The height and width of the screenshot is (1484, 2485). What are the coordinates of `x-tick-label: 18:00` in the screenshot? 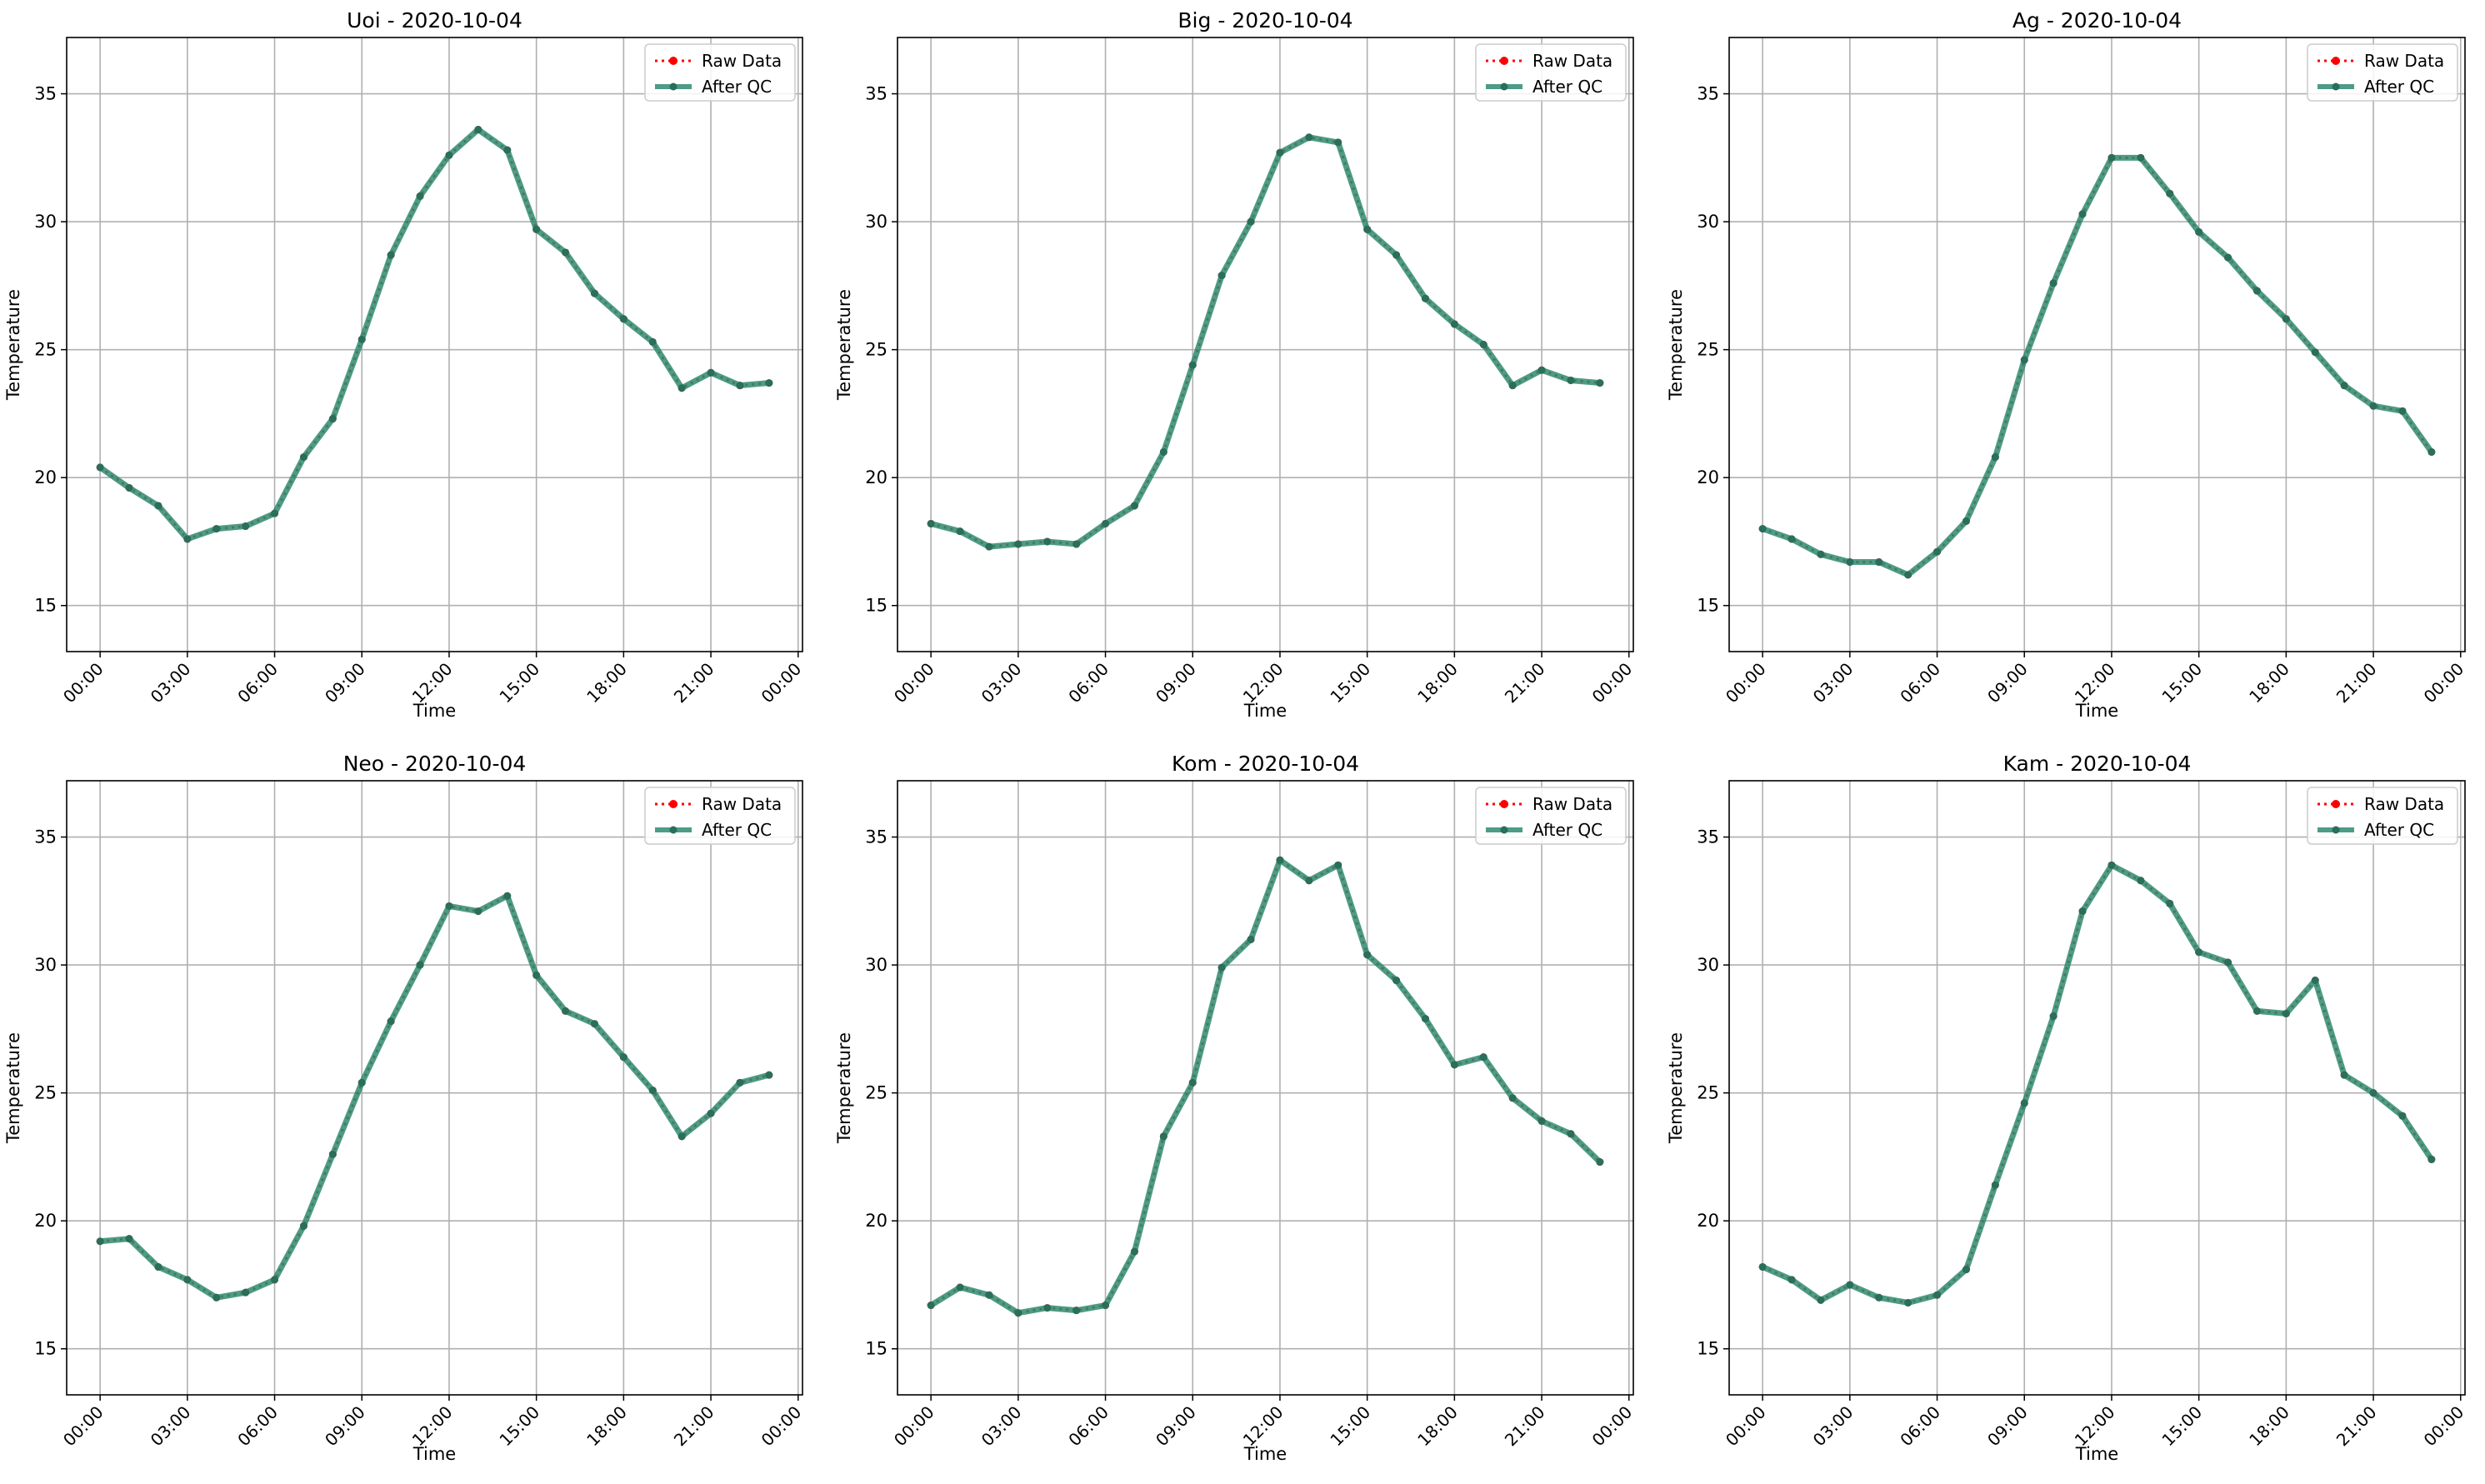 It's located at (2269, 1426).